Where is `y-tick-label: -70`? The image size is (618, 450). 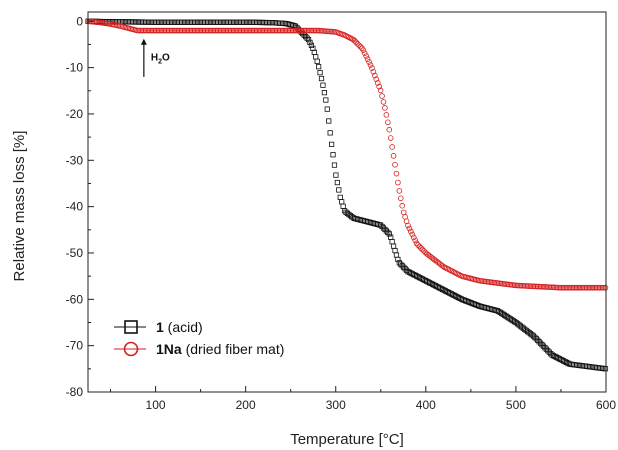
y-tick-label: -70 is located at coordinates (75, 346).